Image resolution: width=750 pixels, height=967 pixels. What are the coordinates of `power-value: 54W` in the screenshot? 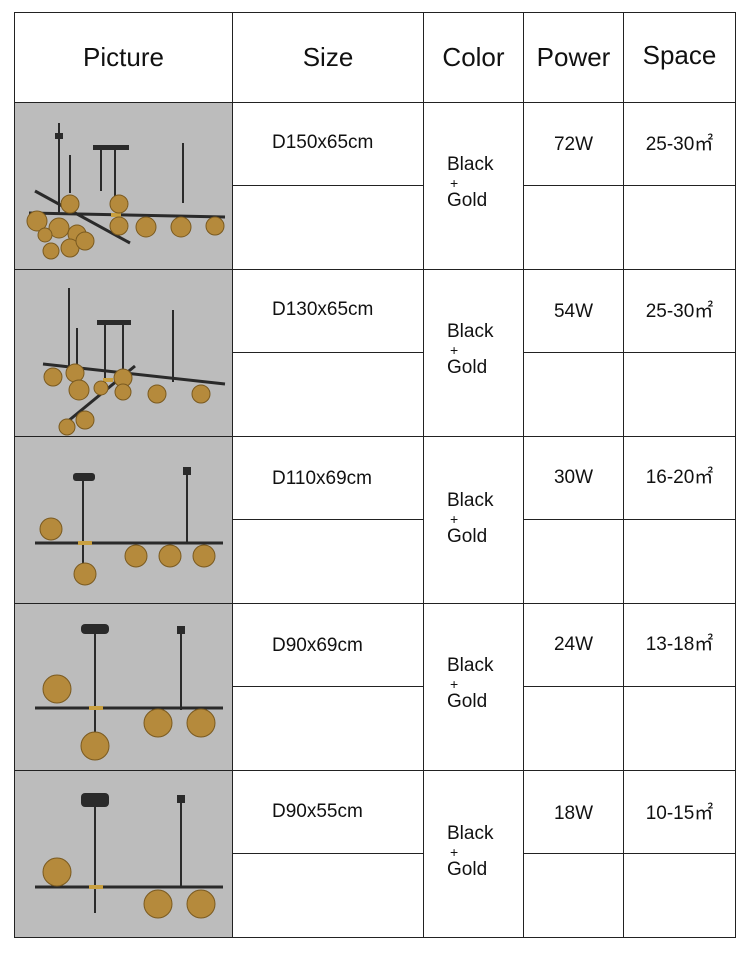 It's located at (573, 311).